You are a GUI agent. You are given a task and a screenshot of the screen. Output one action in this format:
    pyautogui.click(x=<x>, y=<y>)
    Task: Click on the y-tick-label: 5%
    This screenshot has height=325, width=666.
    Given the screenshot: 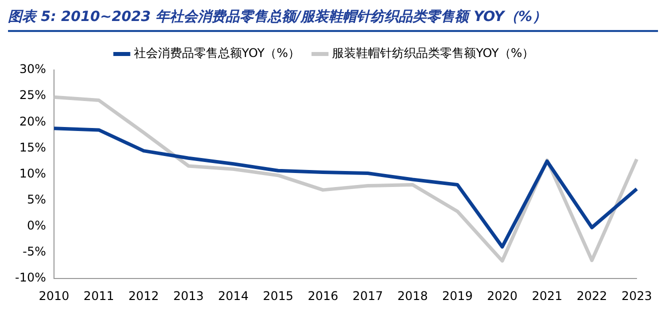 What is the action you would take?
    pyautogui.click(x=36, y=199)
    